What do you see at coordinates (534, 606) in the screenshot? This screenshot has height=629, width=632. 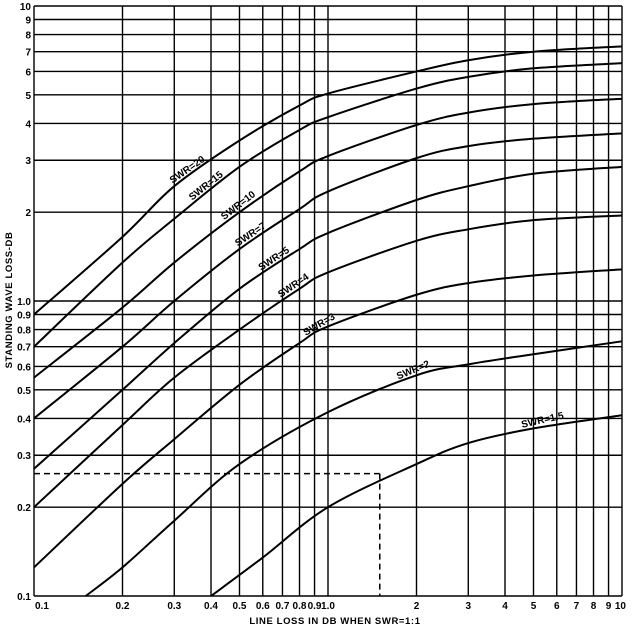 I see `x-tick-label: 5` at bounding box center [534, 606].